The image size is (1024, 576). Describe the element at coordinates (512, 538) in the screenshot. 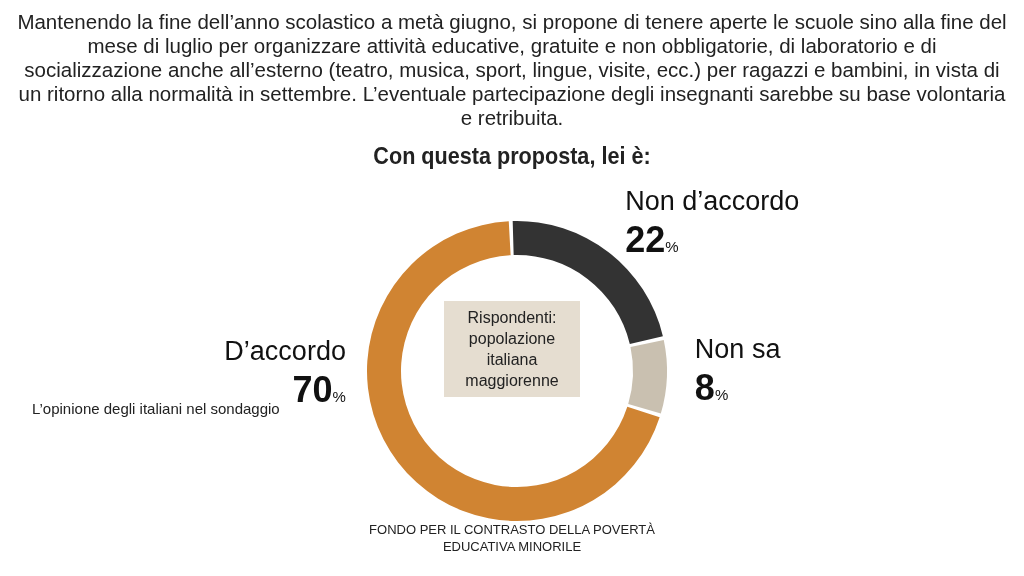

I see `text: FONDO PER IL CONTRASTO DELLA POVERTÀ EDUCATIVA MINORILE` at that location.